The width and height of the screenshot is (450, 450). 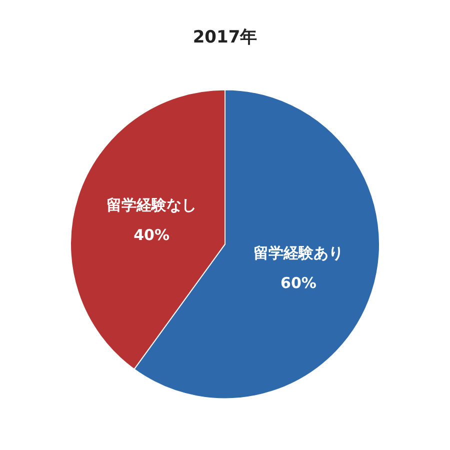 What do you see at coordinates (152, 235) in the screenshot?
I see `data-label: 40%` at bounding box center [152, 235].